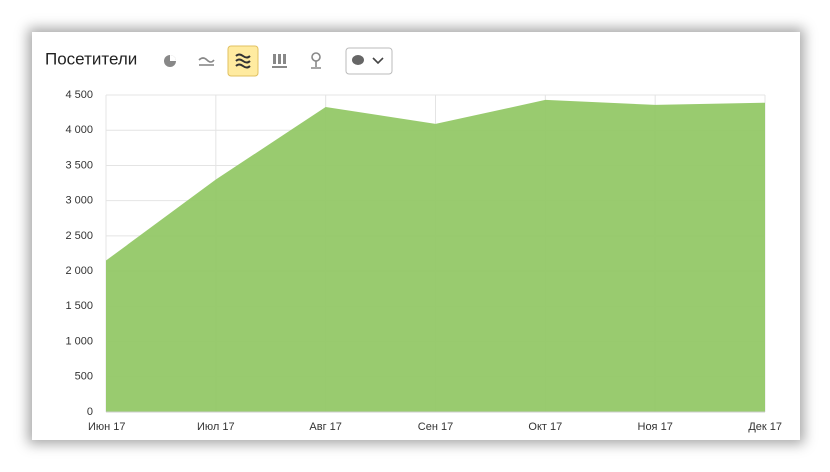  Describe the element at coordinates (79, 165) in the screenshot. I see `y-tick-label: 3 500` at that location.